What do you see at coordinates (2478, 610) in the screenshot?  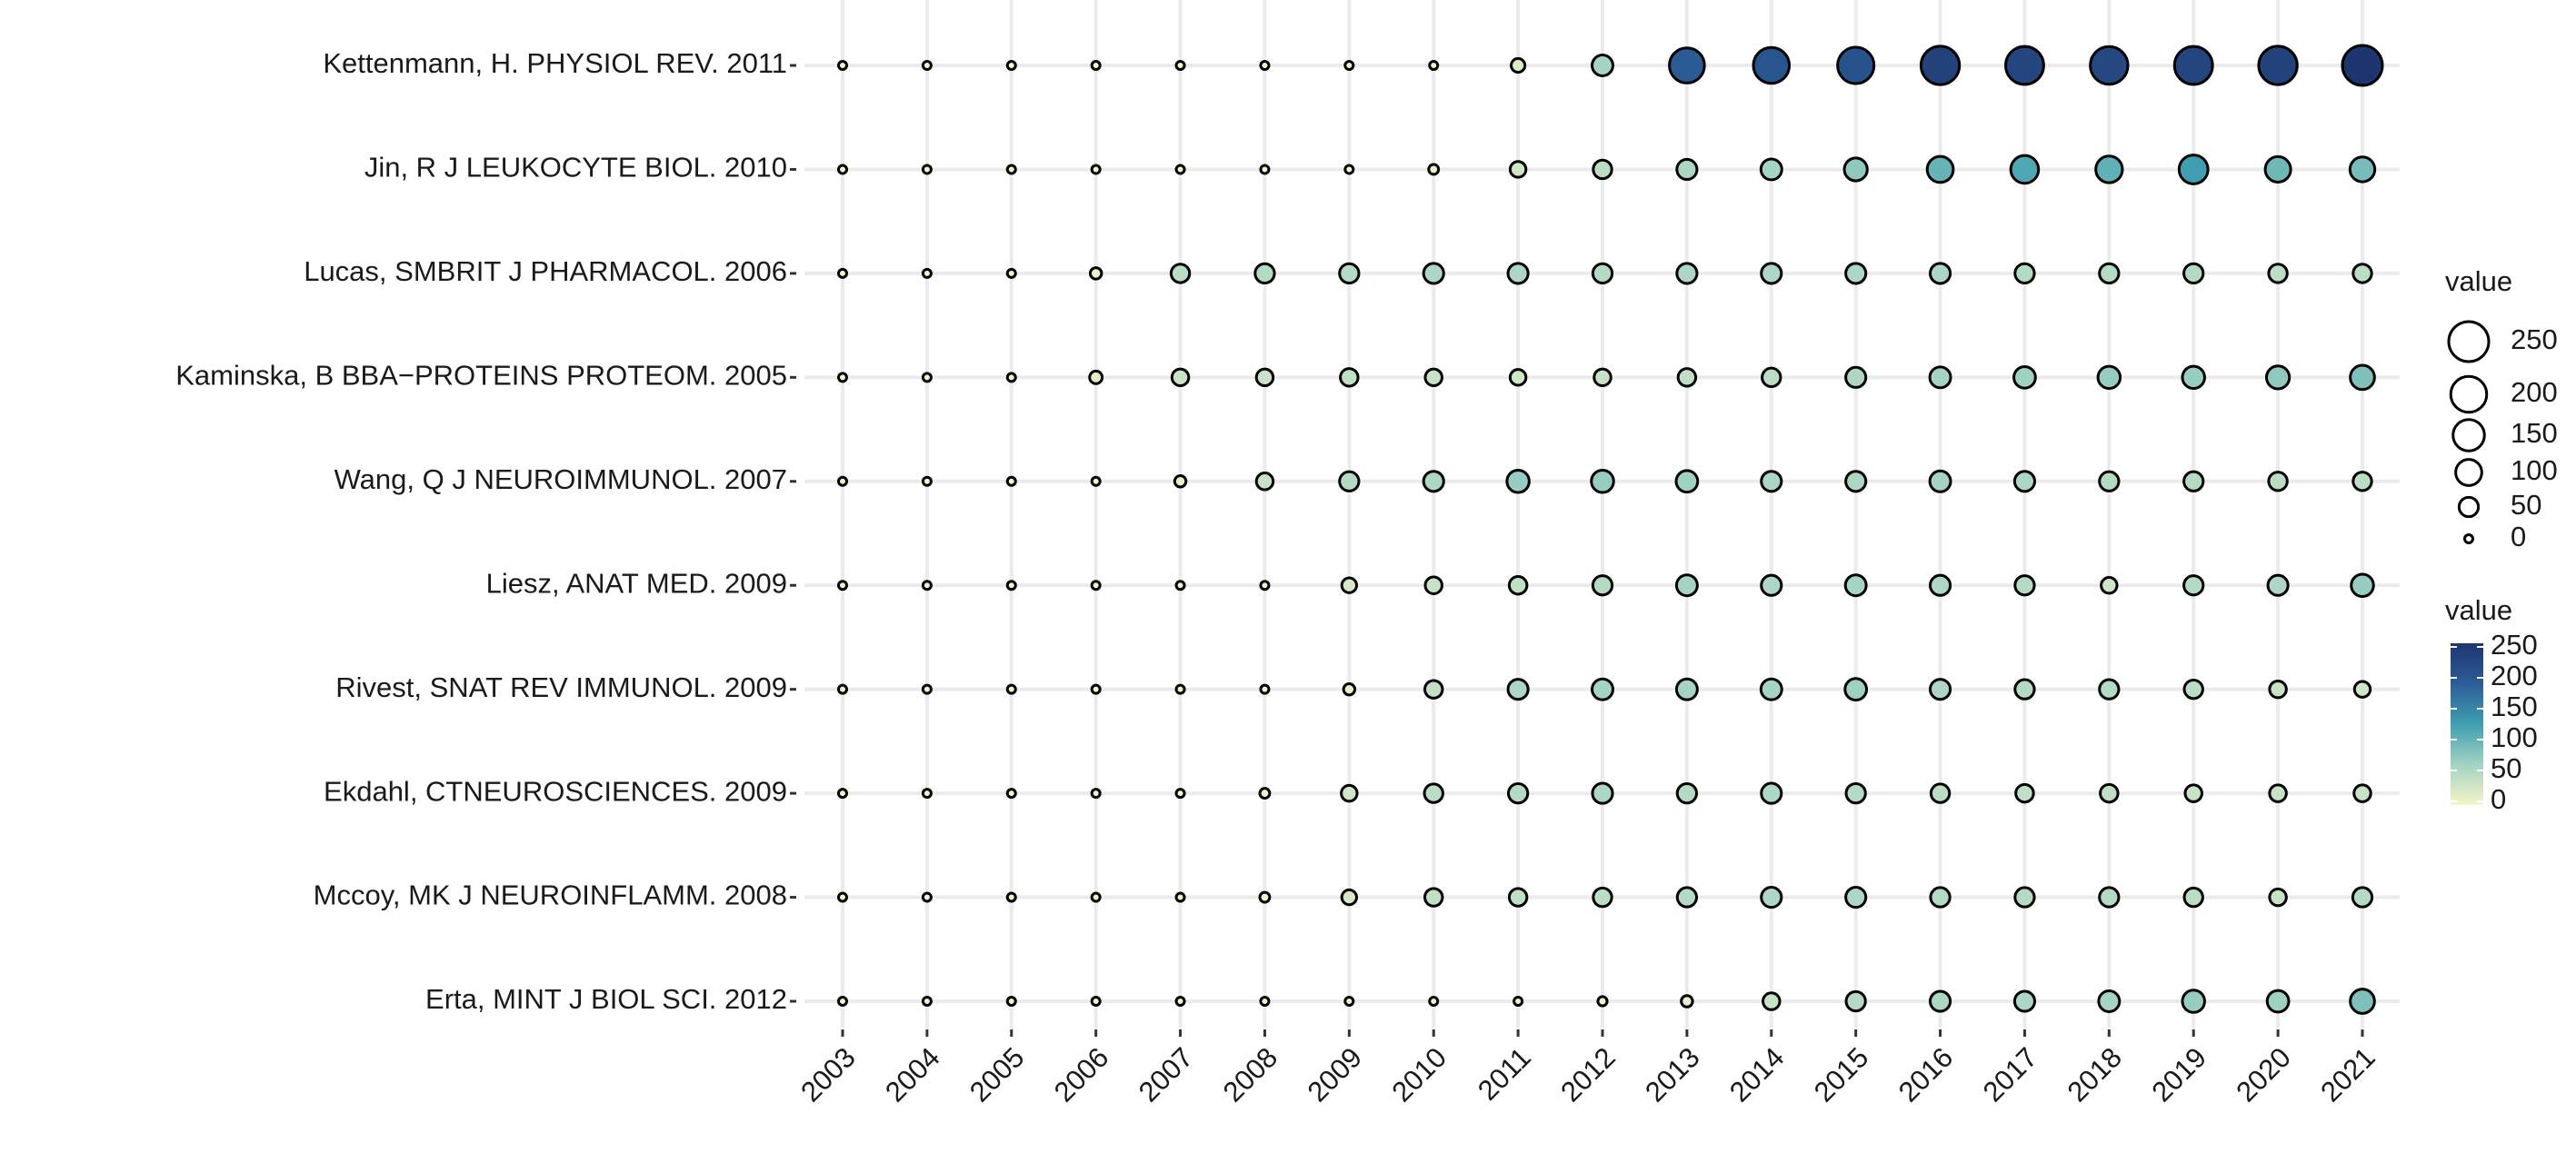 I see `legend-title: value` at bounding box center [2478, 610].